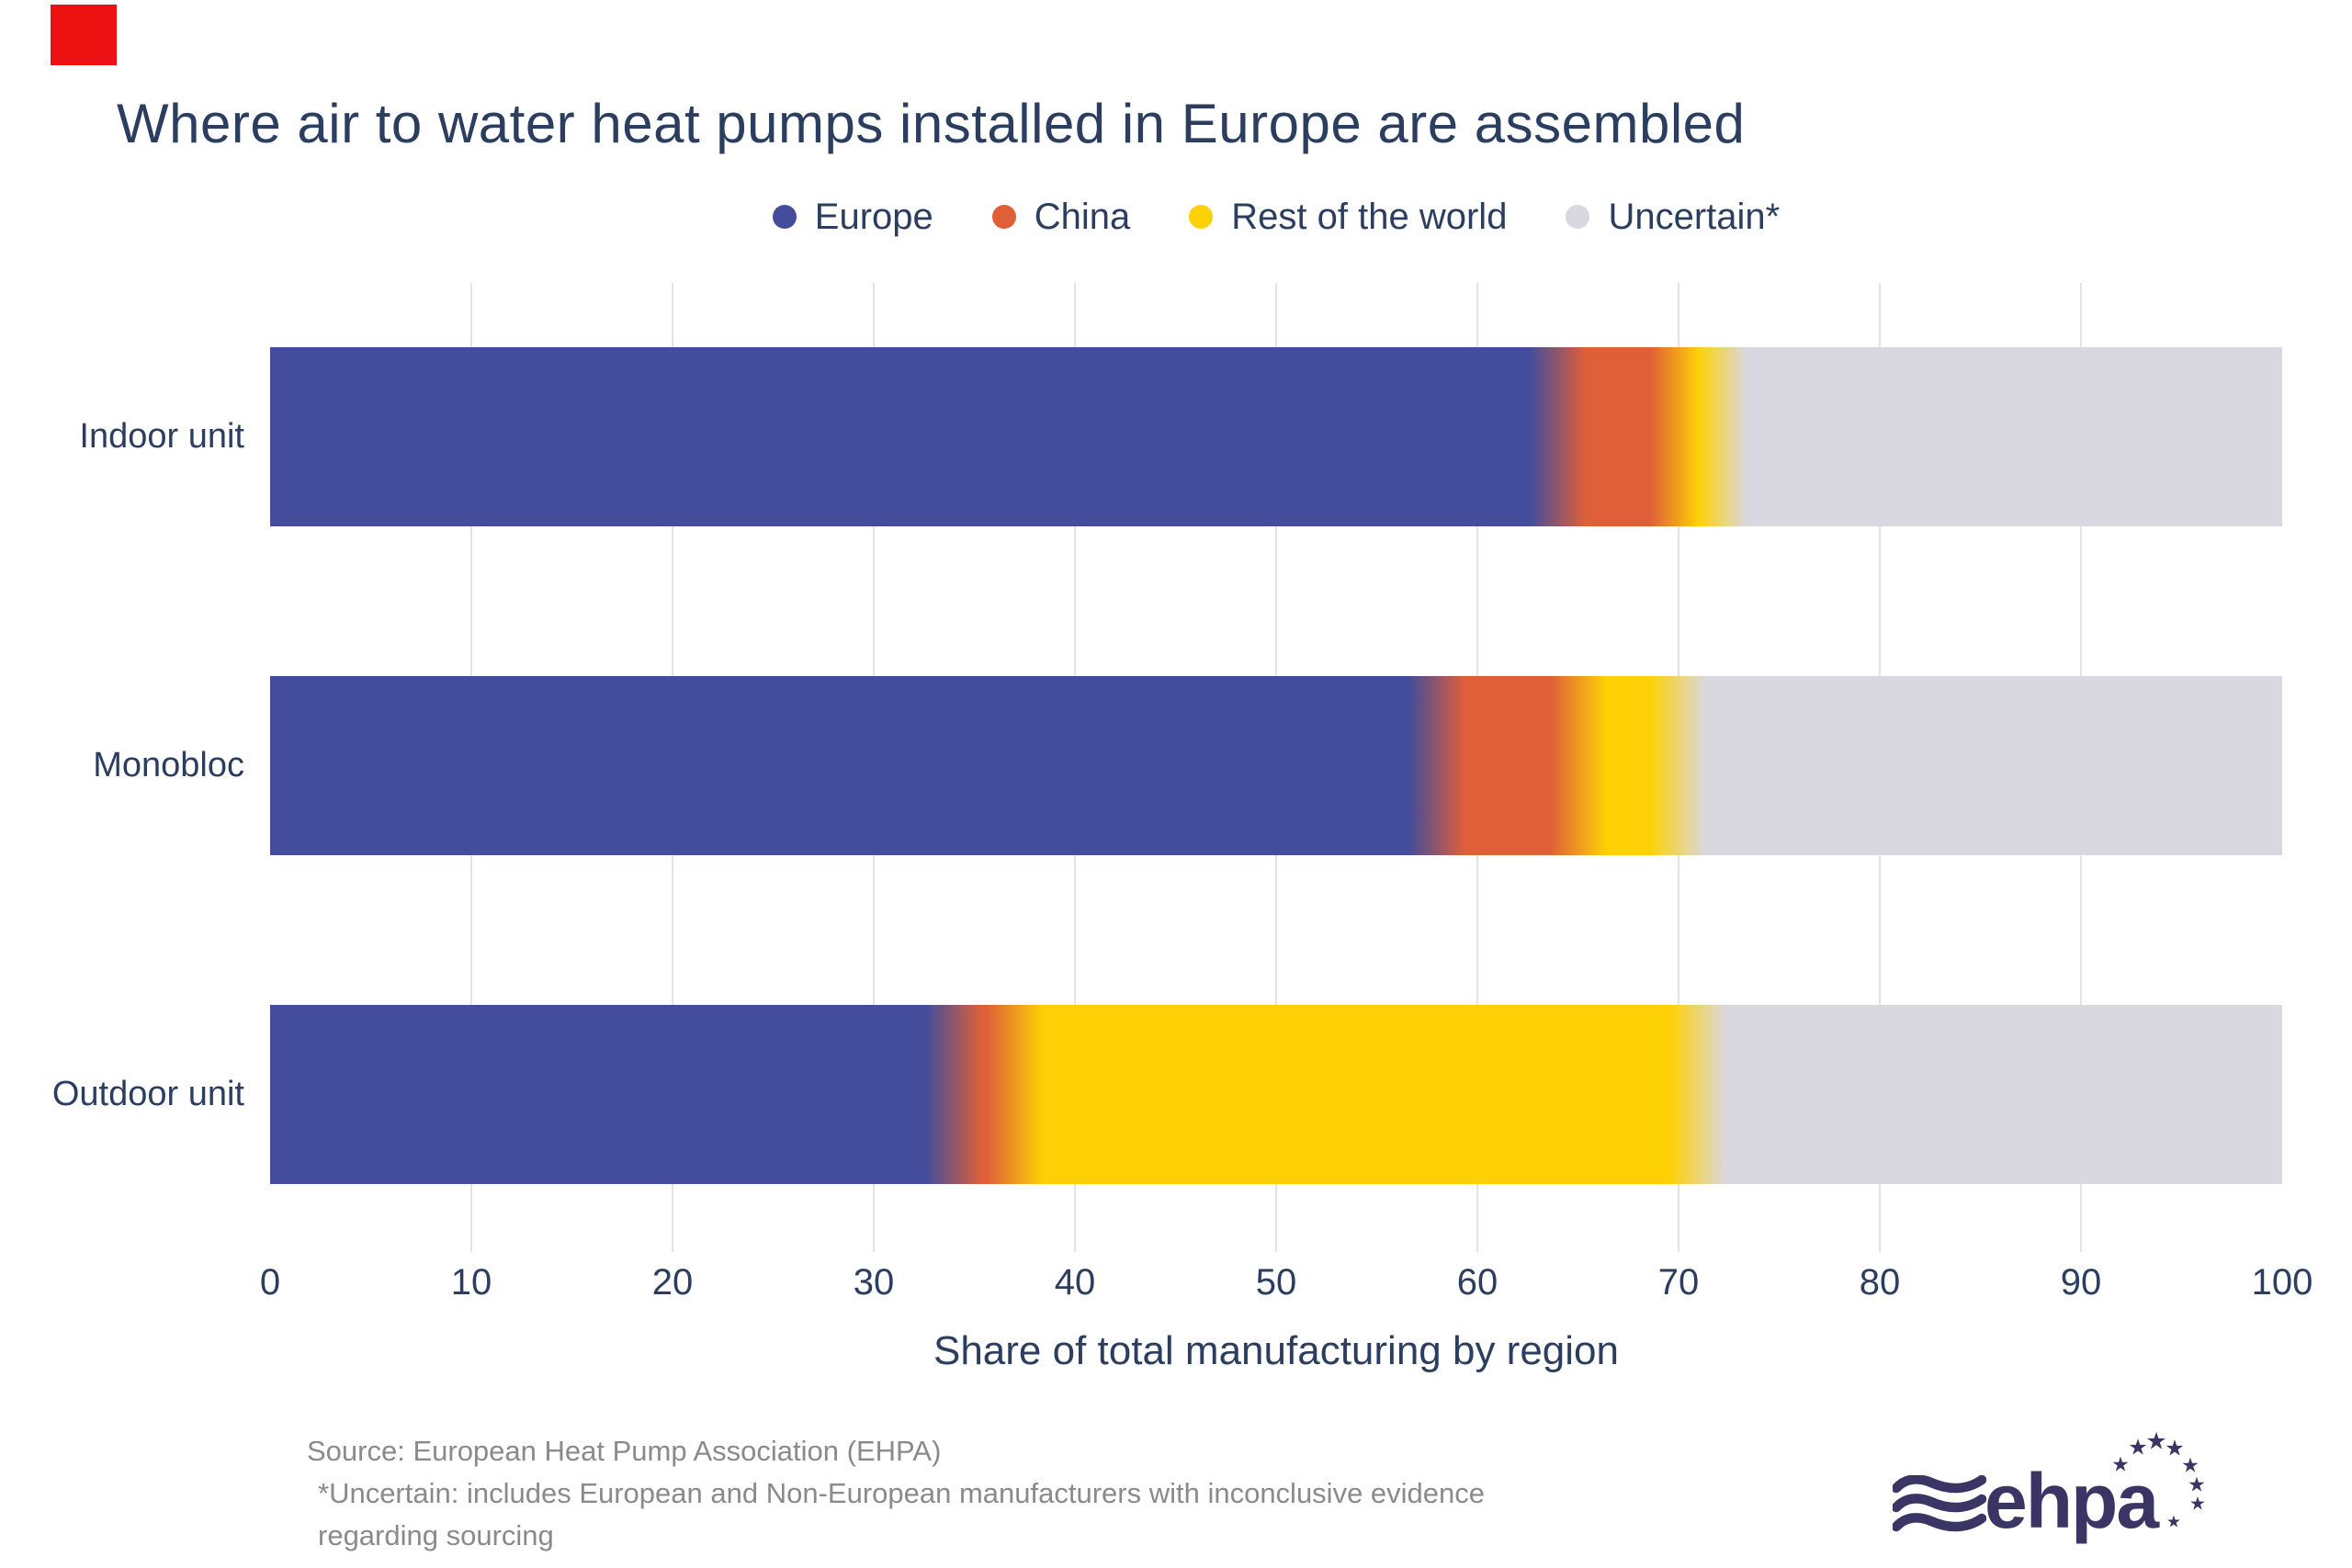 Image resolution: width=2352 pixels, height=1568 pixels. I want to click on ehpa-logo: ehpa ★ ★ ★ ★ ★ ★ ★ ★, so click(2090, 1492).